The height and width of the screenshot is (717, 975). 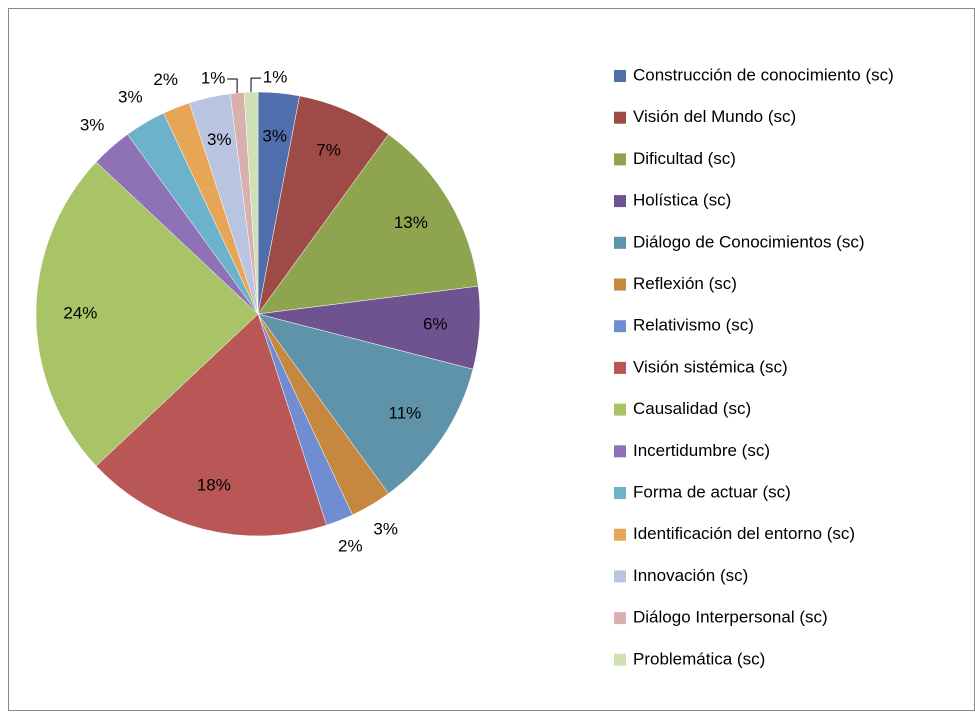 I want to click on legend-label: Diálogo Interpersonal (sc), so click(x=730, y=617).